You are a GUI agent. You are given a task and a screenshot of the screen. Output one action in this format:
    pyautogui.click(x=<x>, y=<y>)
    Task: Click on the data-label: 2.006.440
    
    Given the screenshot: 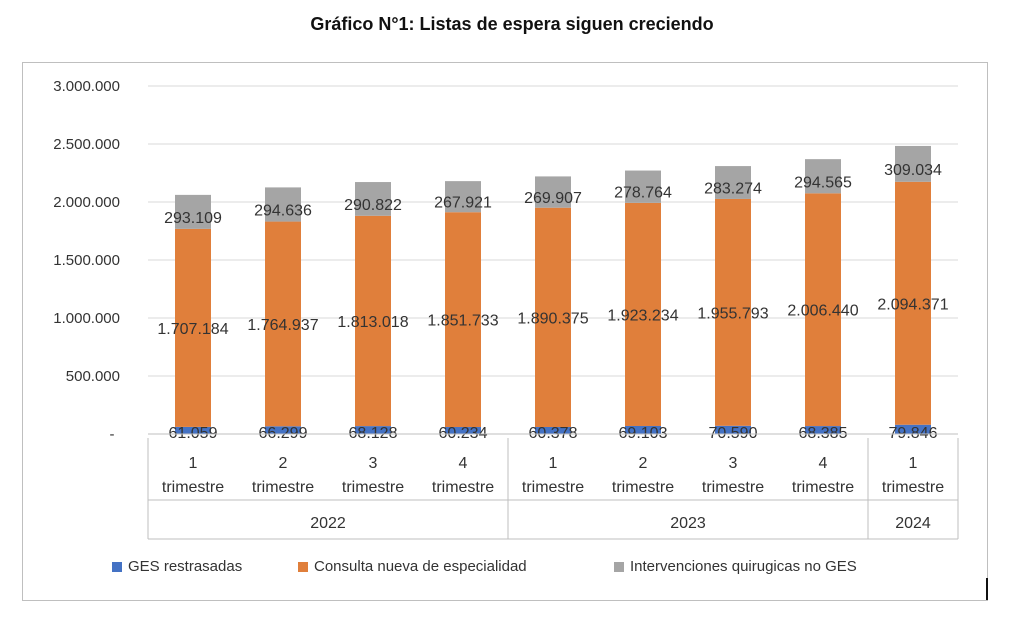 What is the action you would take?
    pyautogui.click(x=822, y=311)
    